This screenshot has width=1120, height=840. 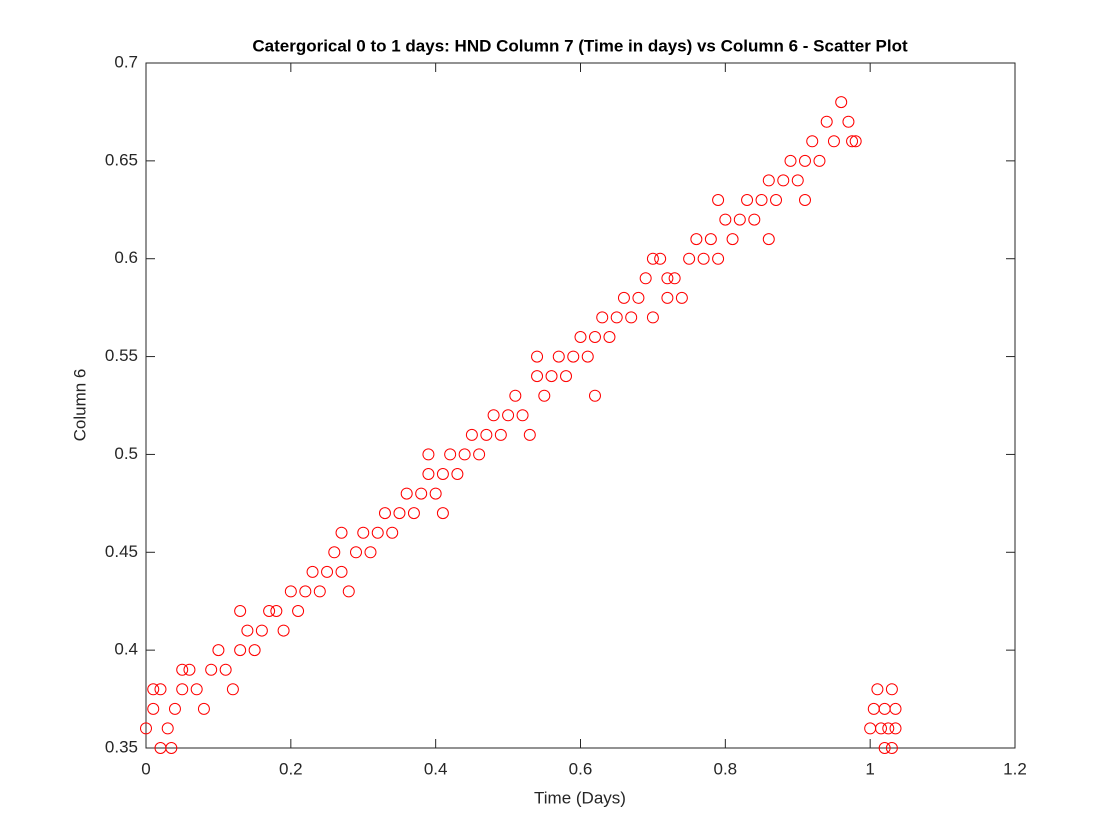 I want to click on y-tick-label: 0.45, so click(x=121, y=551).